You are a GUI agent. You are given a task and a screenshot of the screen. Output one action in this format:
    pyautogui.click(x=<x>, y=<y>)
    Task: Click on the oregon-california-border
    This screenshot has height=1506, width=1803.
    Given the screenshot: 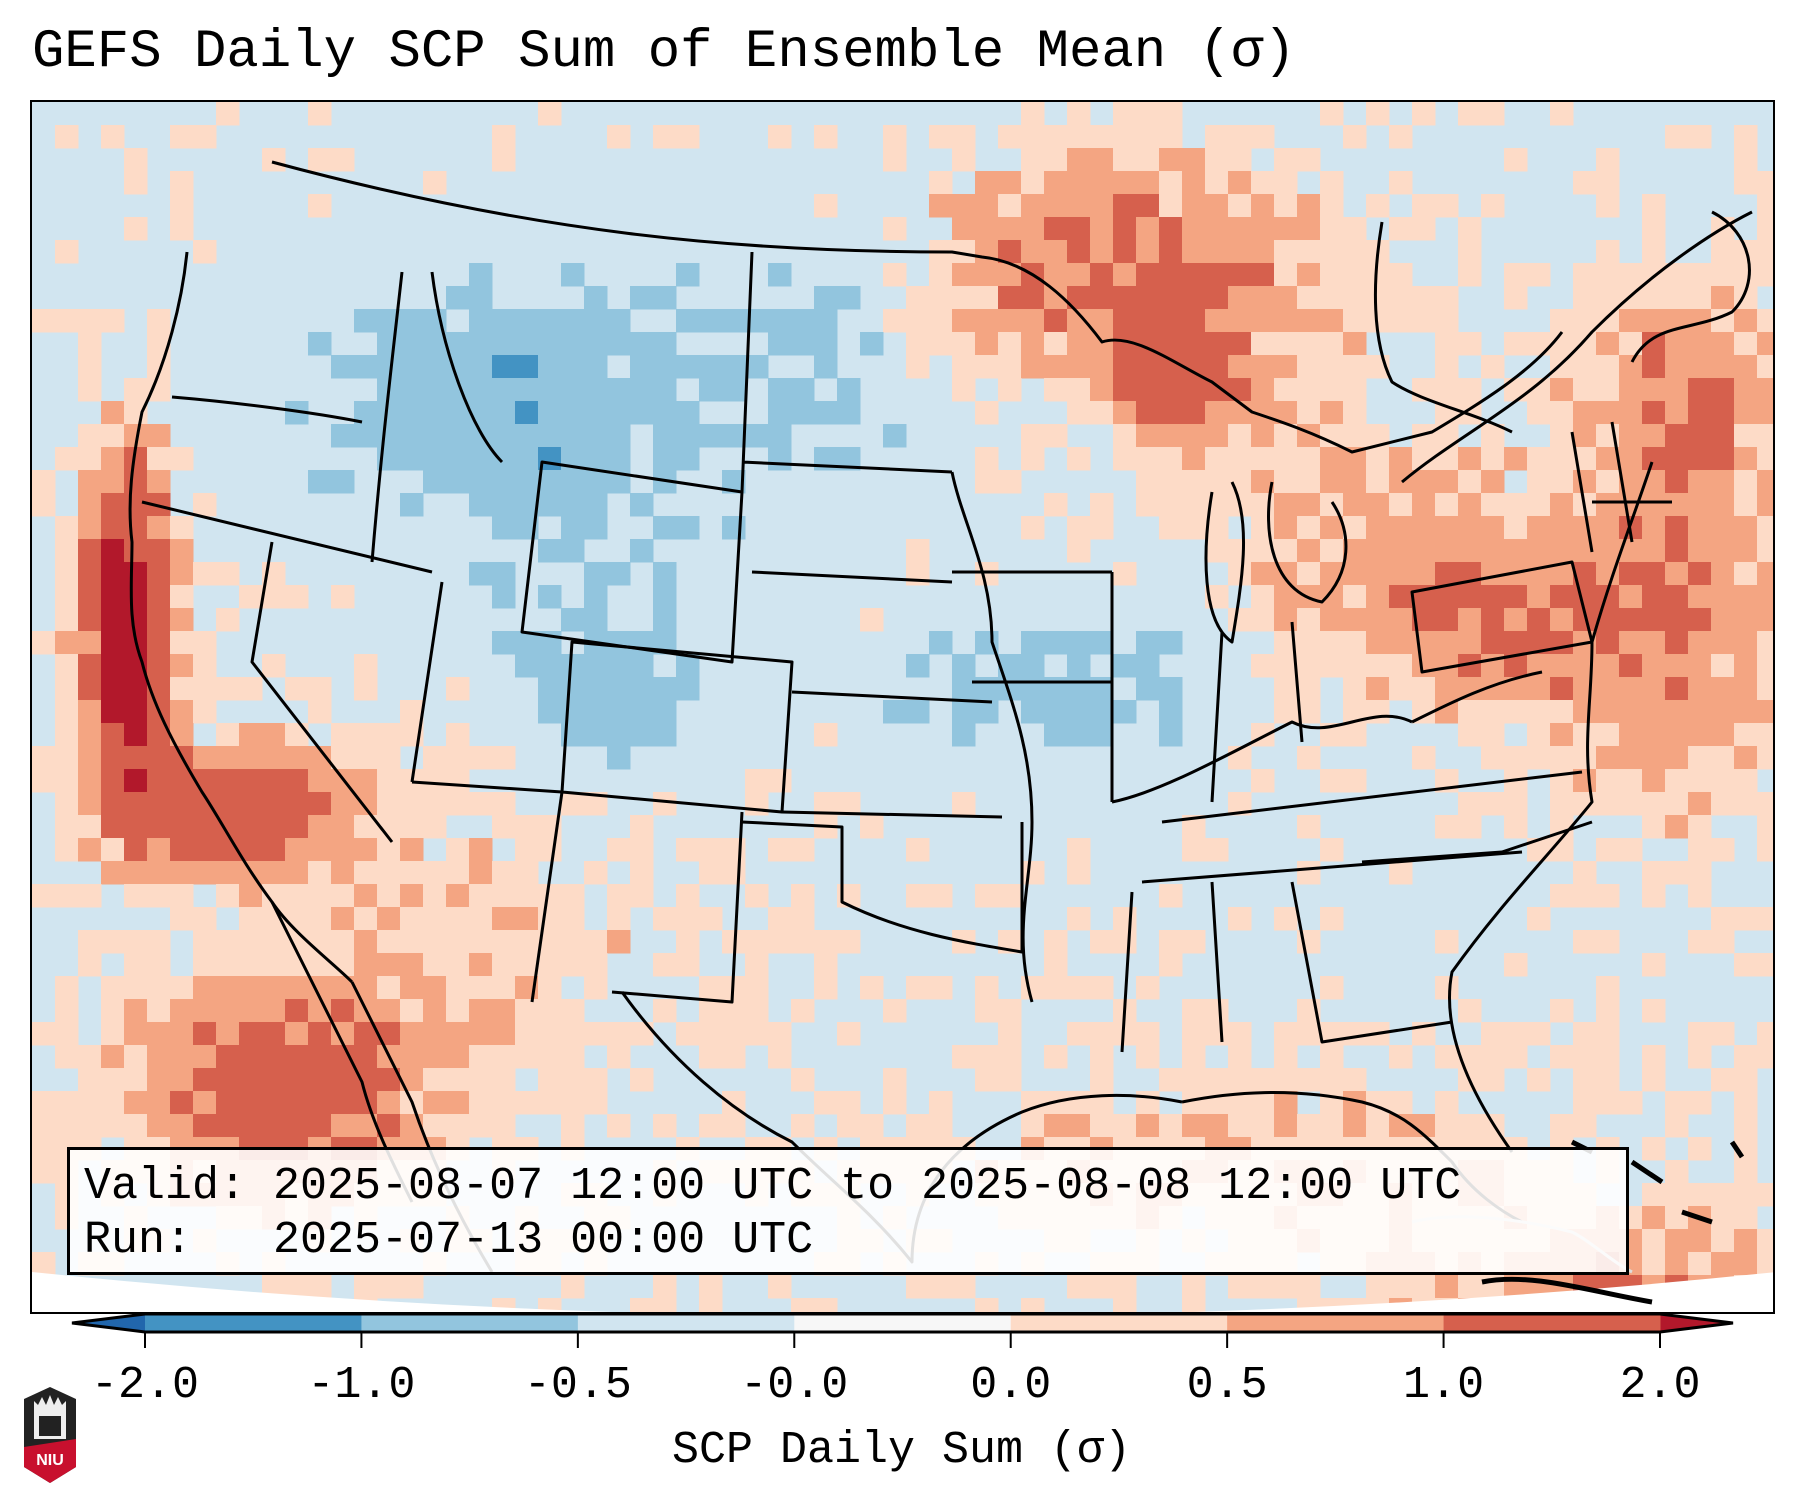 What is the action you would take?
    pyautogui.click(x=287, y=537)
    